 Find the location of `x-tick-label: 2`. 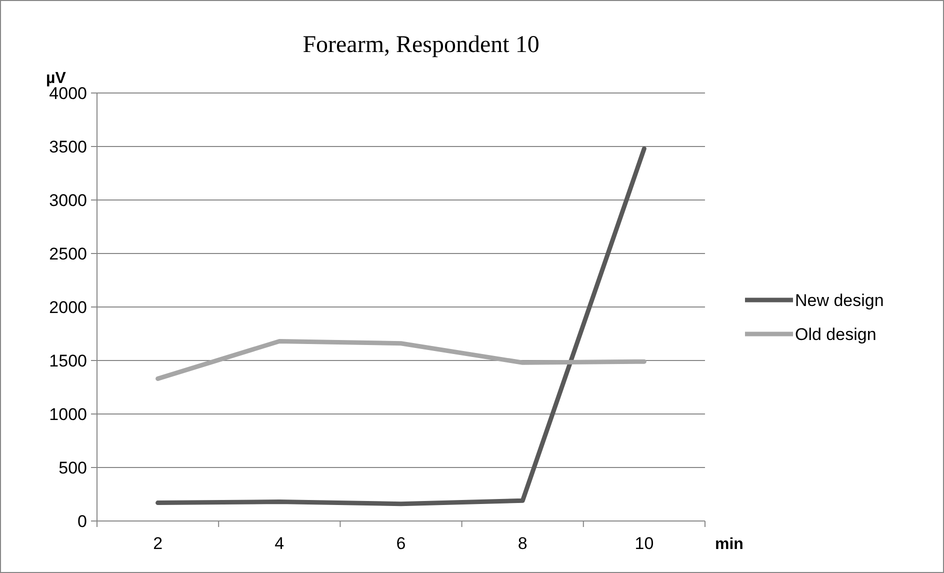

x-tick-label: 2 is located at coordinates (158, 543).